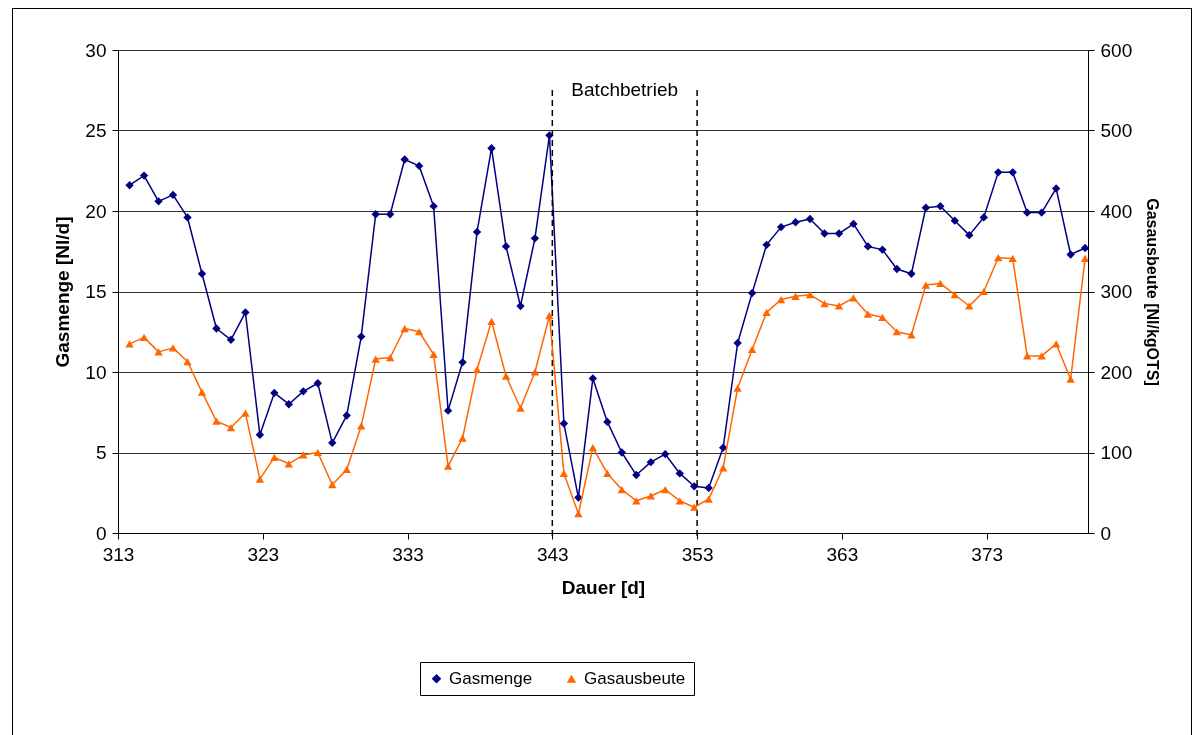 This screenshot has height=735, width=1194. Describe the element at coordinates (1116, 211) in the screenshot. I see `y2-tick-label: 400` at that location.